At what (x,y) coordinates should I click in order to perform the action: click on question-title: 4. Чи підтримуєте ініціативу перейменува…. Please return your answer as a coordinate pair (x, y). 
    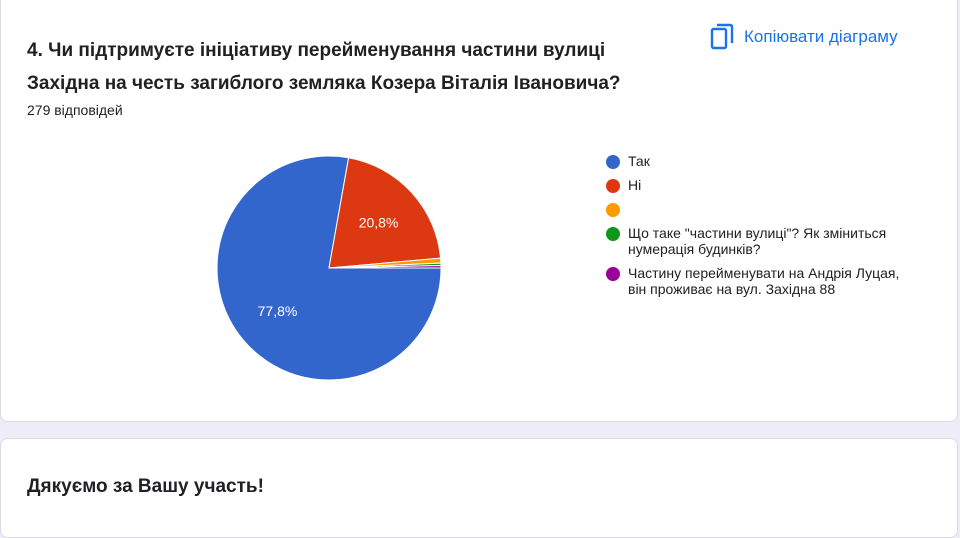
    Looking at the image, I should click on (324, 67).